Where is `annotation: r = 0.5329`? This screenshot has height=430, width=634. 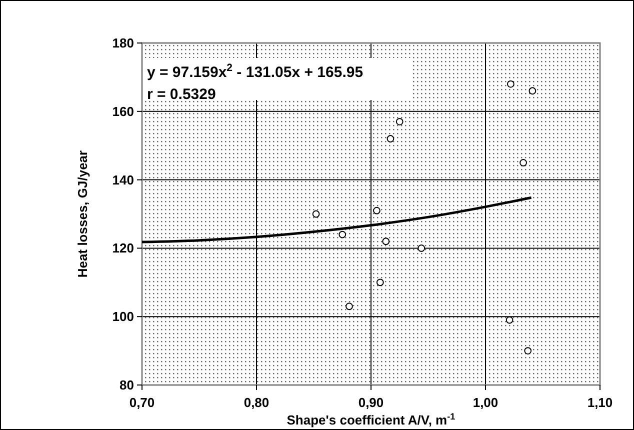
annotation: r = 0.5329 is located at coordinates (181, 94).